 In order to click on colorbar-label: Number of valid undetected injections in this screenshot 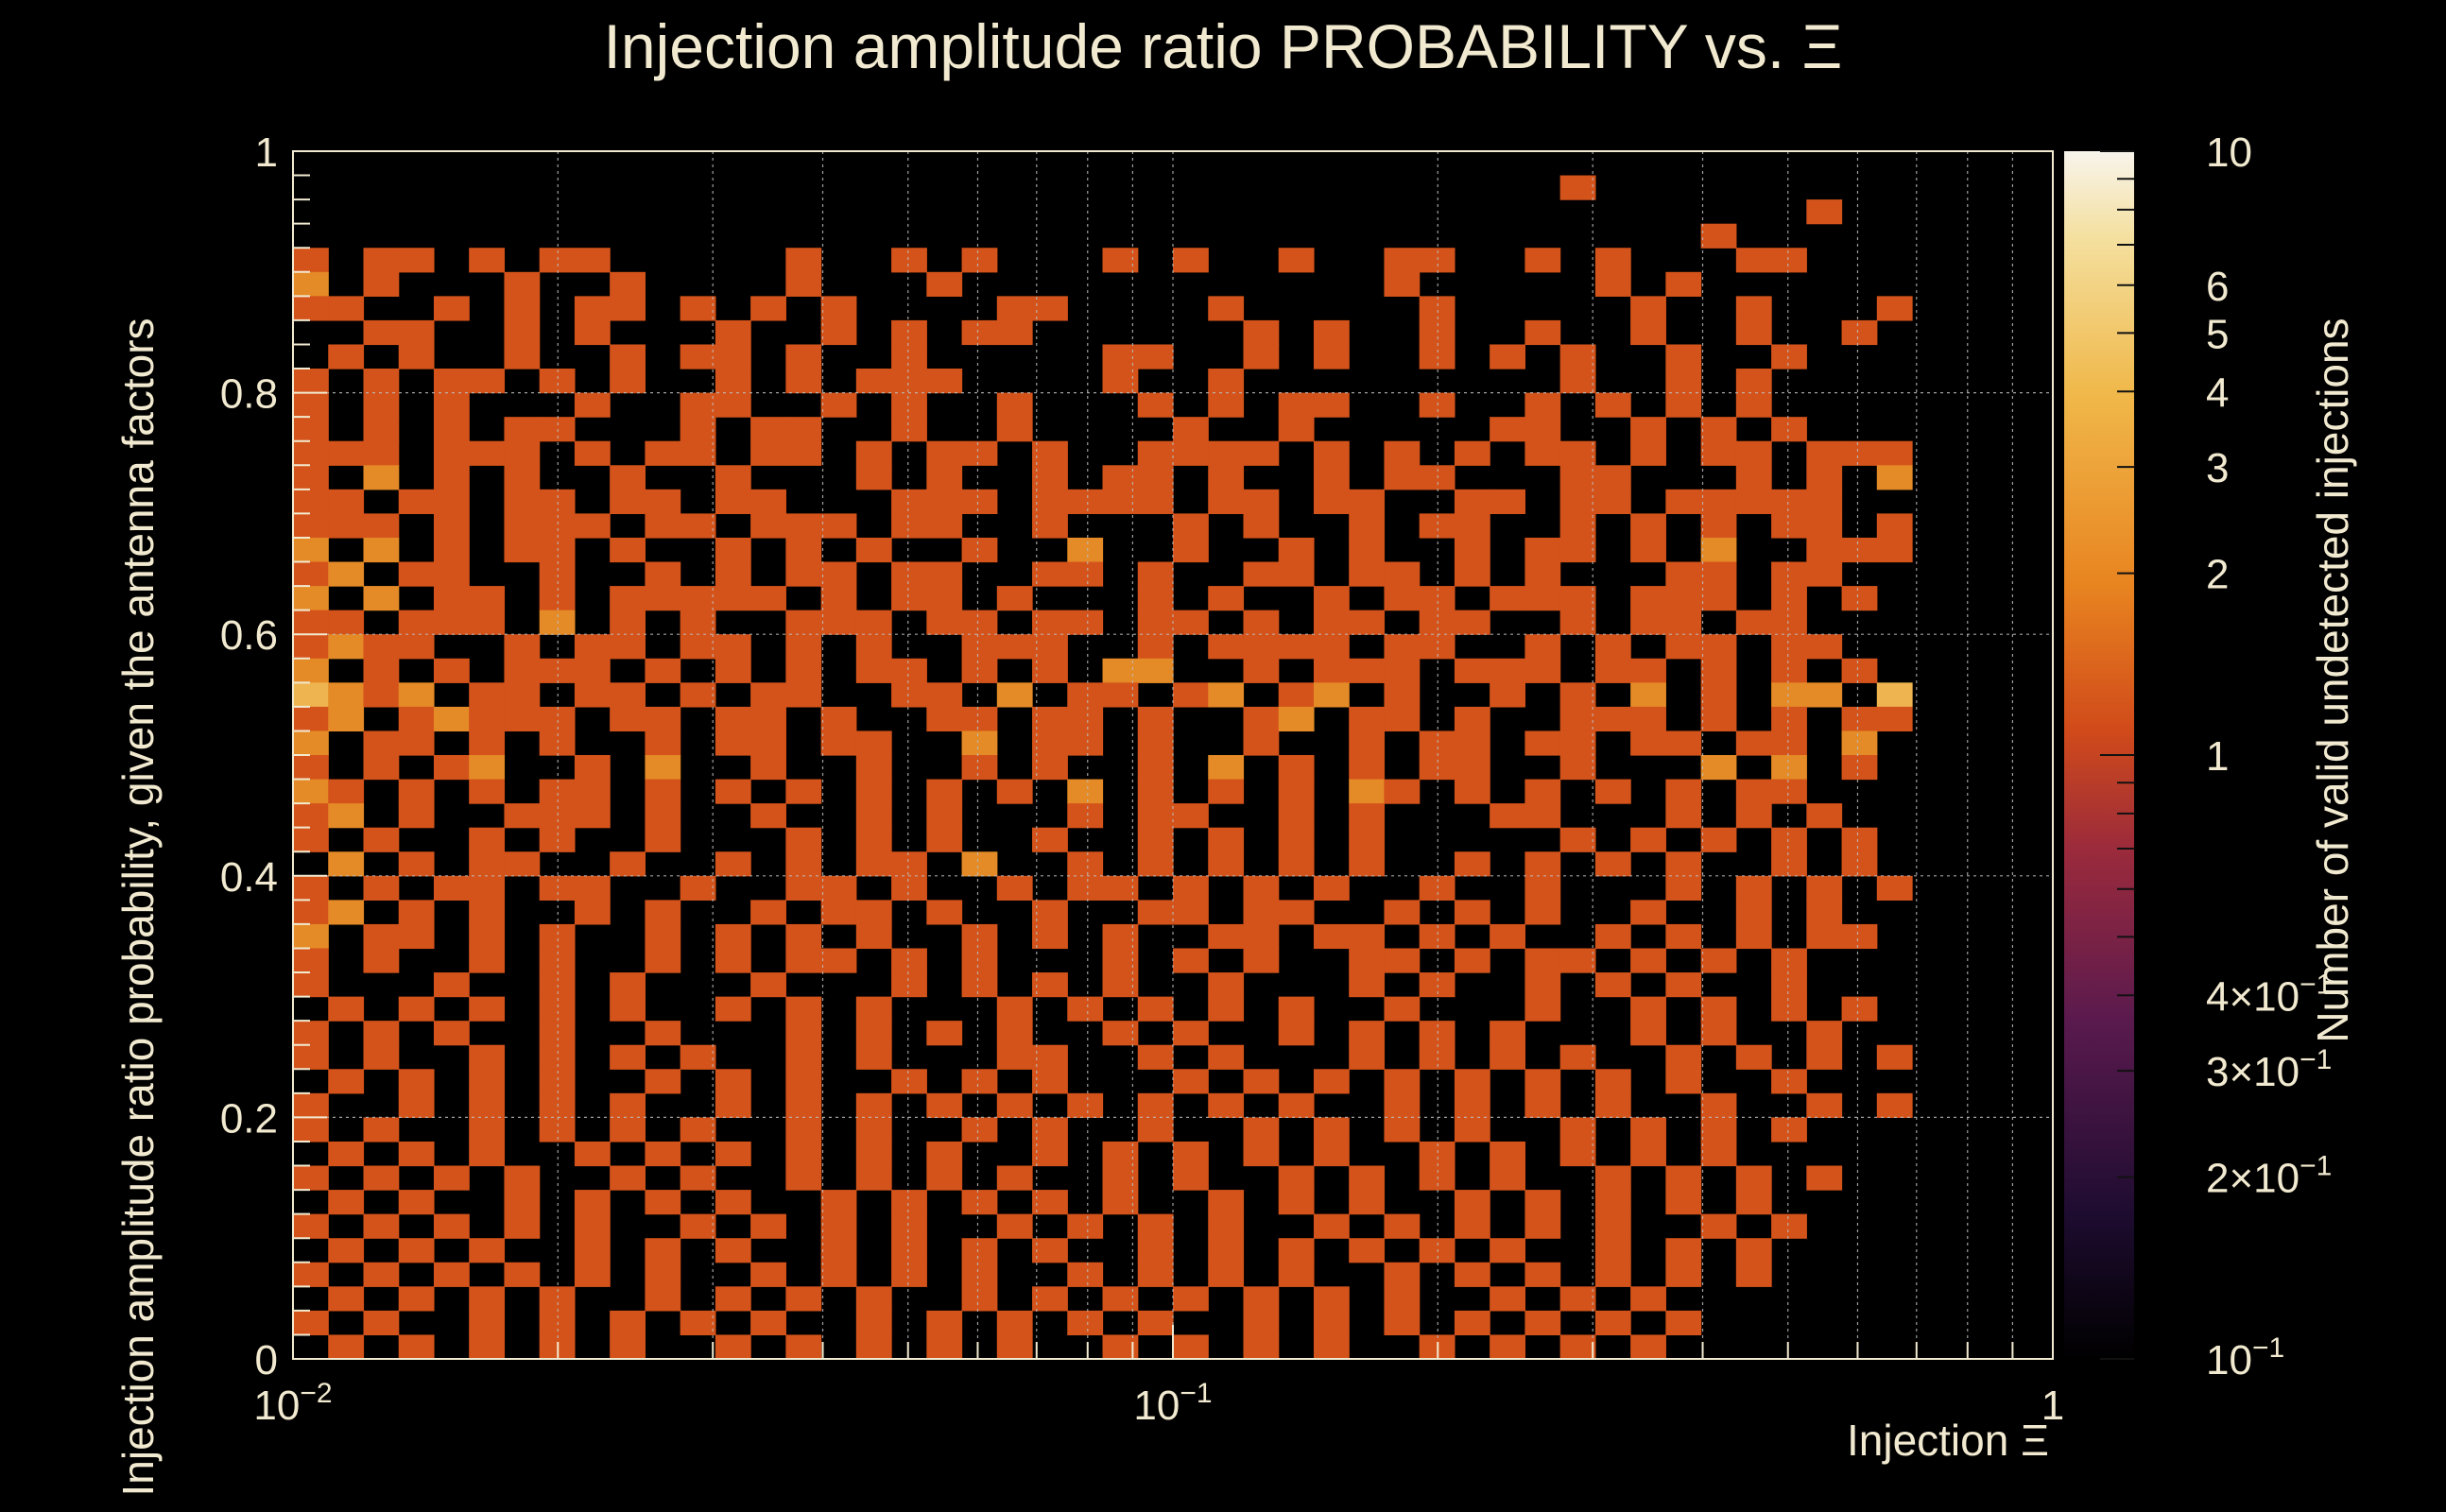, I will do `click(2332, 680)`.